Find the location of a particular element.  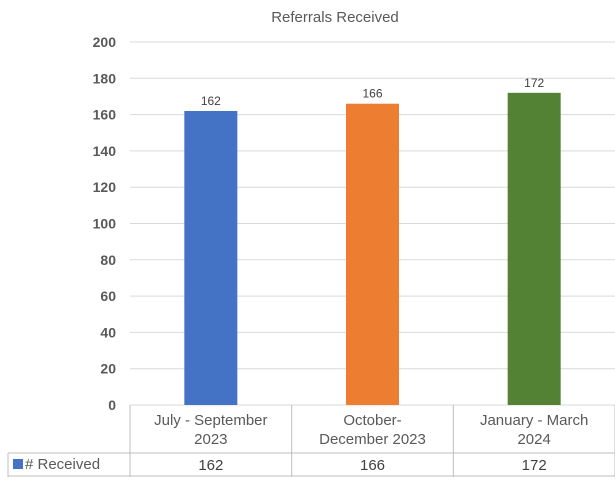

y-tick-label-140: 140 is located at coordinates (105, 151).